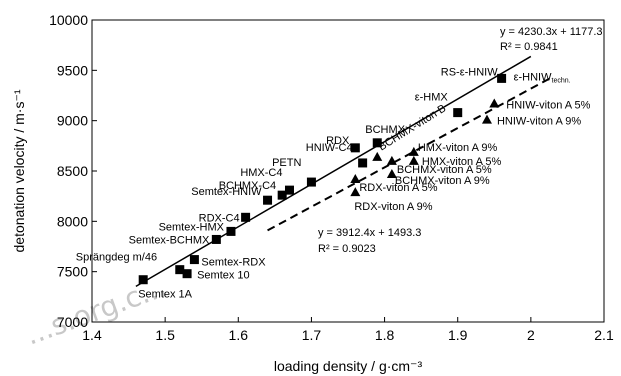  Describe the element at coordinates (312, 335) in the screenshot. I see `x-tick-label: 1.7` at that location.